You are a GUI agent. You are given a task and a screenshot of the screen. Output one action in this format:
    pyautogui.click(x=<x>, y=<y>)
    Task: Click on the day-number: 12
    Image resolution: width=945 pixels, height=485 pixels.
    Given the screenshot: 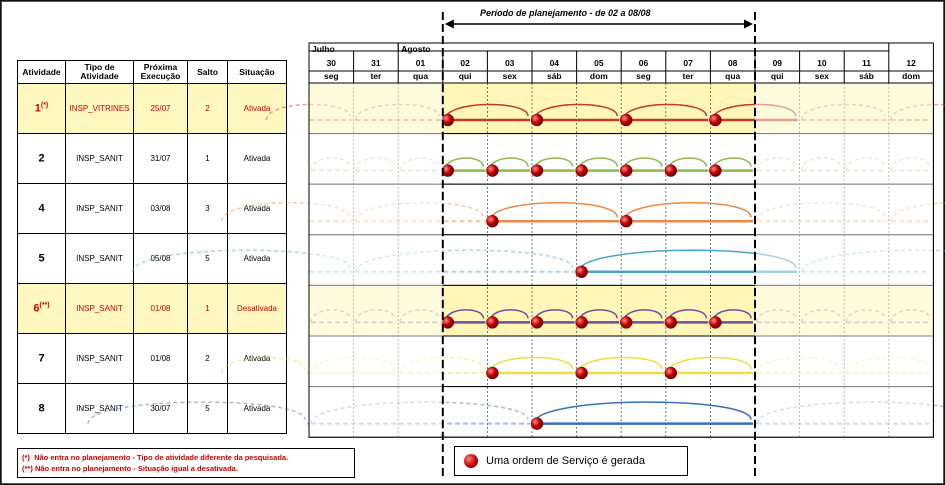 What is the action you would take?
    pyautogui.click(x=911, y=63)
    